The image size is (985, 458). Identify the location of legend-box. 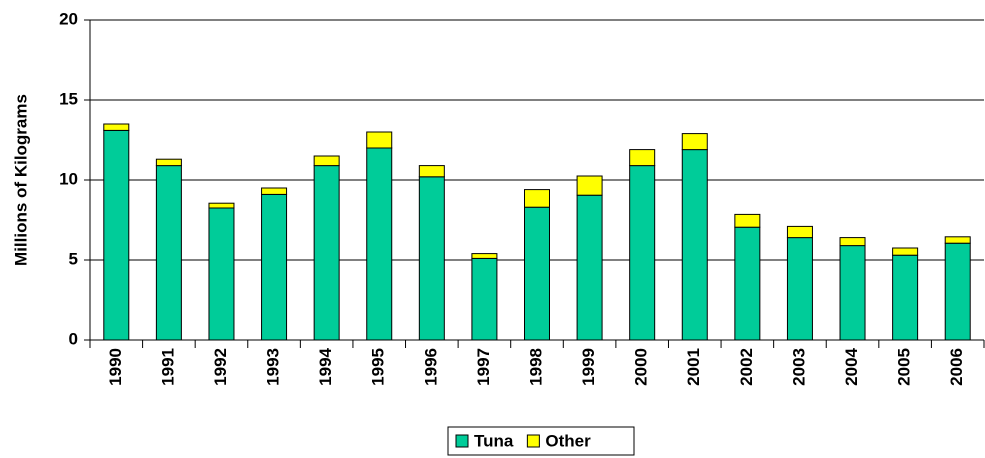
(541, 441).